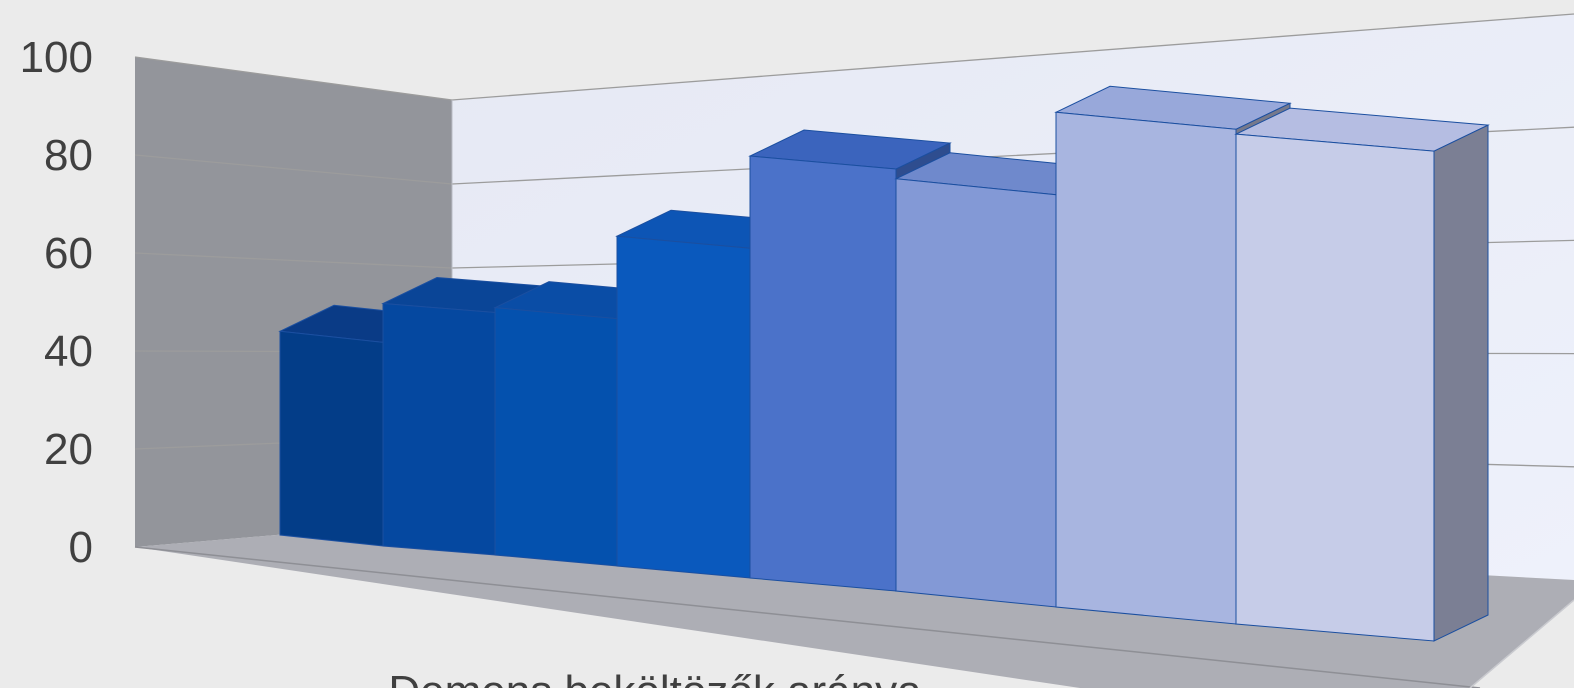 The height and width of the screenshot is (688, 1574). What do you see at coordinates (56, 302) in the screenshot?
I see `y-axis-ticks: 0 20 40 60 80 100` at bounding box center [56, 302].